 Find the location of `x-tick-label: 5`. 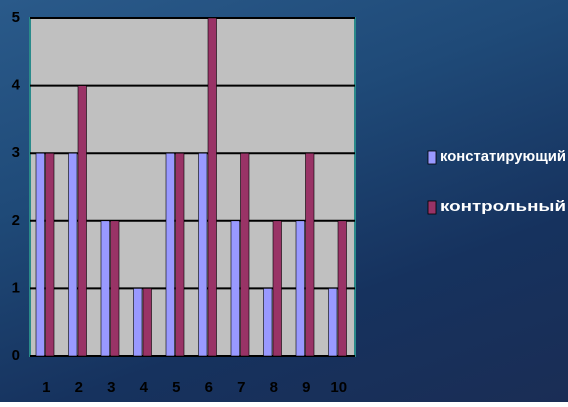

x-tick-label: 5 is located at coordinates (176, 387).